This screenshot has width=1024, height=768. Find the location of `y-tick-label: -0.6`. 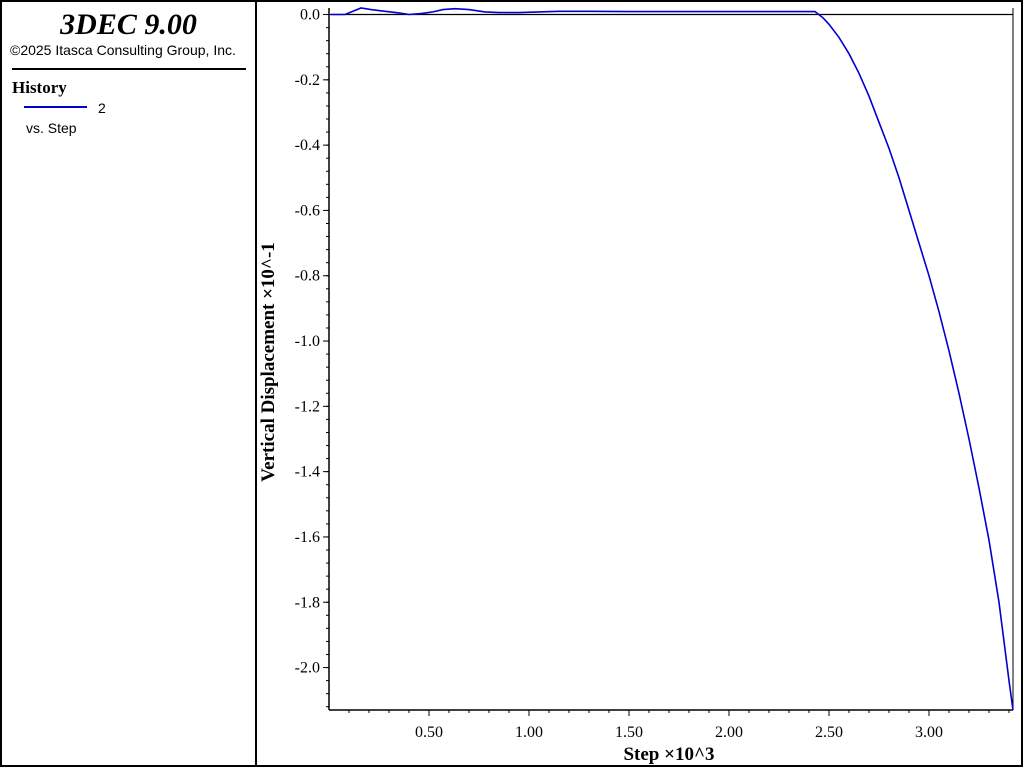

y-tick-label: -0.6 is located at coordinates (307, 210).